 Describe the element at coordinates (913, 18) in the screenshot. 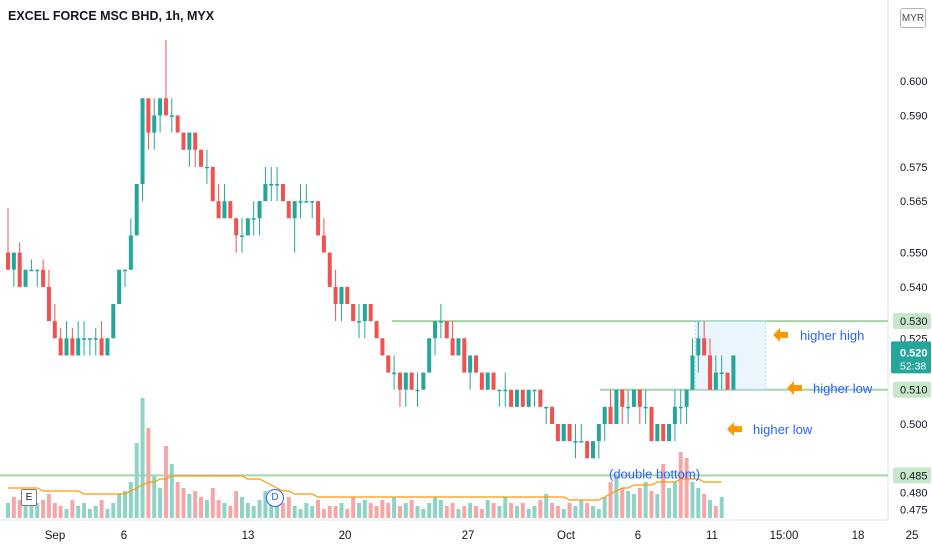

I see `currency-selector: MYR` at that location.